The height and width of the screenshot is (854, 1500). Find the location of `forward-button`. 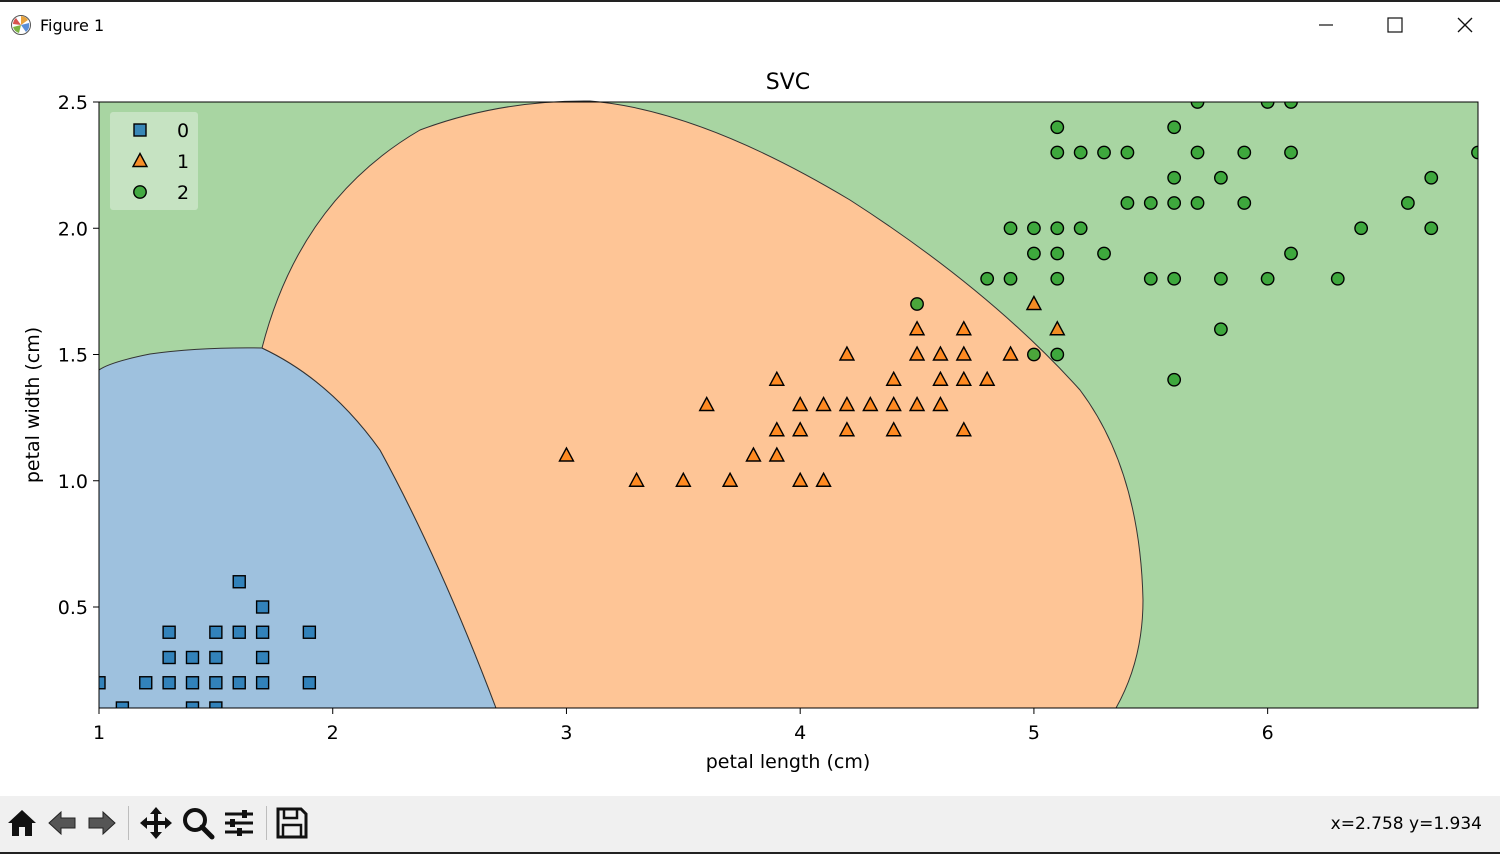

forward-button is located at coordinates (102, 823).